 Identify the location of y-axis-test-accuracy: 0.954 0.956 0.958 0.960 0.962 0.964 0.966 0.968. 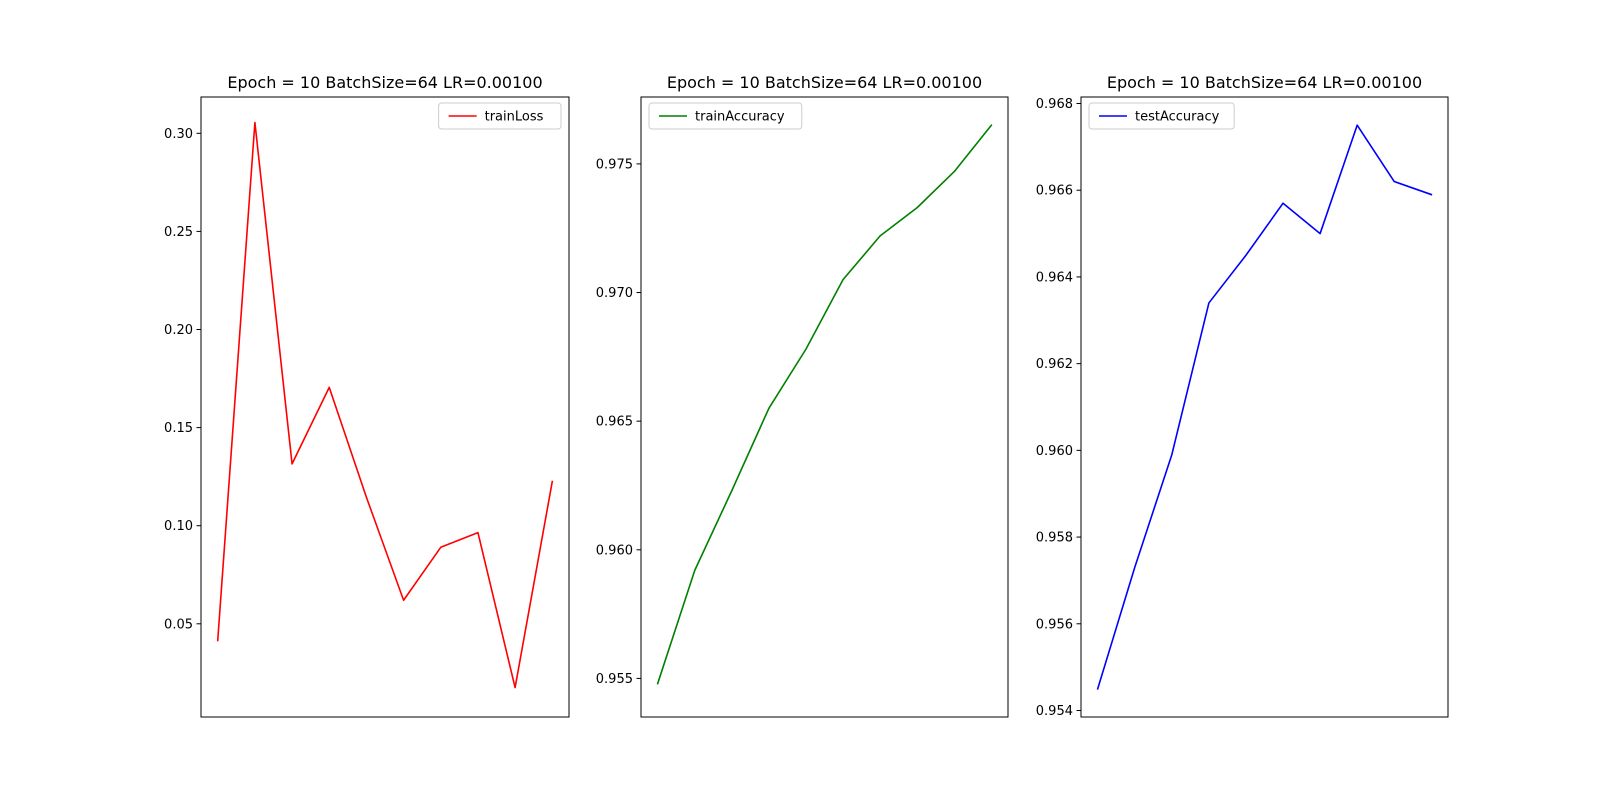
(1058, 408).